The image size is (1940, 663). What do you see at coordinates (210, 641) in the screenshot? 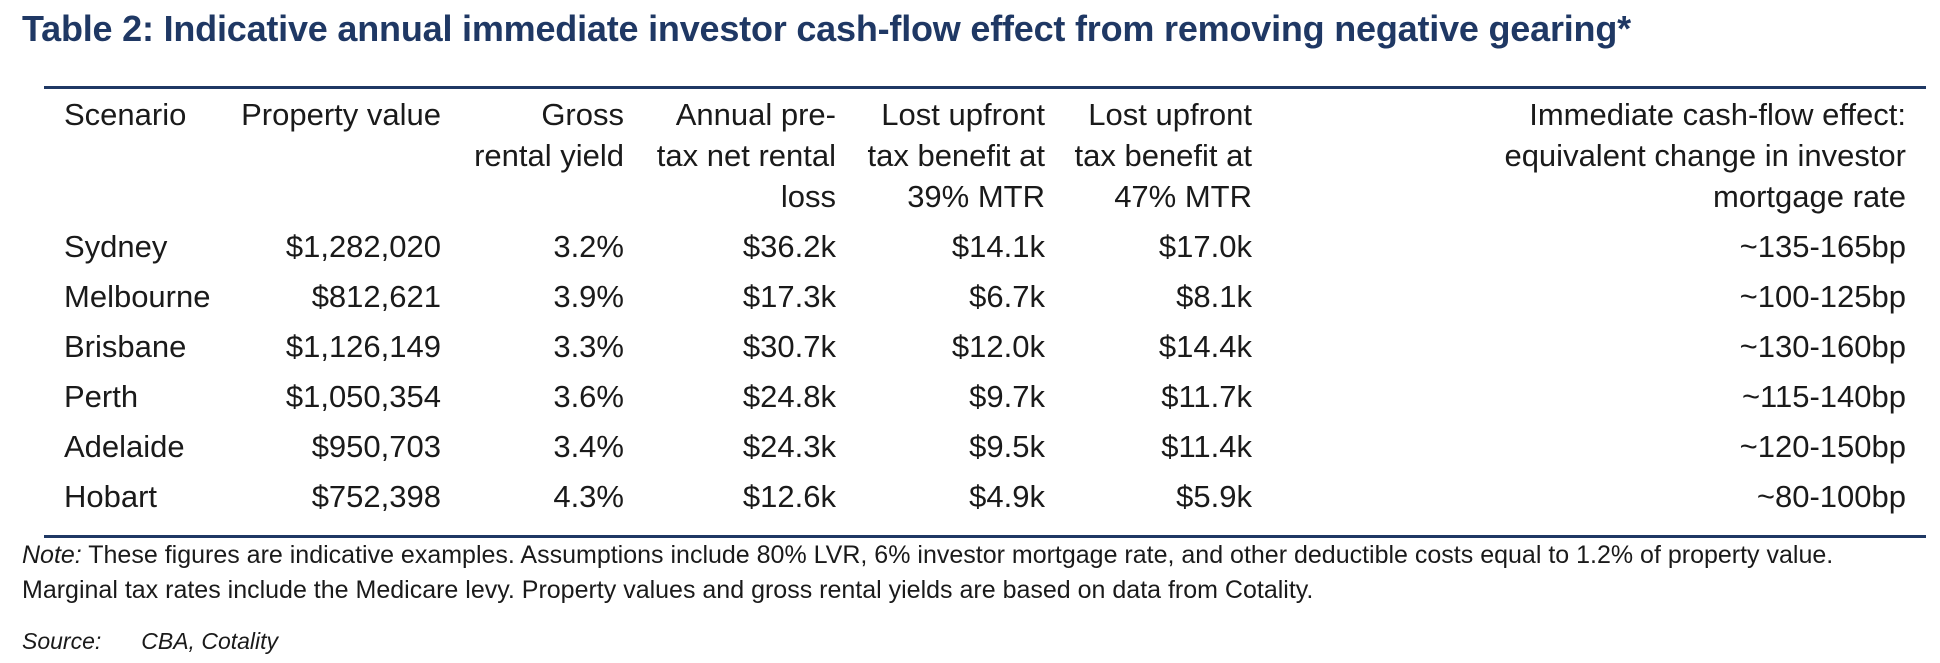
I see `source-value: CBA, Cotality` at bounding box center [210, 641].